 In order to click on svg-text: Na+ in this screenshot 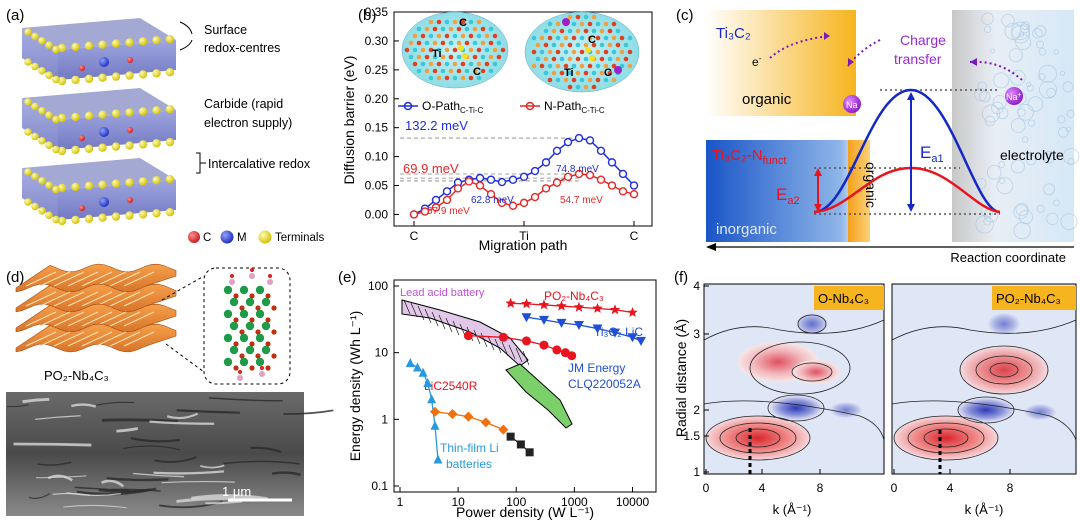, I will do `click(1014, 97)`.